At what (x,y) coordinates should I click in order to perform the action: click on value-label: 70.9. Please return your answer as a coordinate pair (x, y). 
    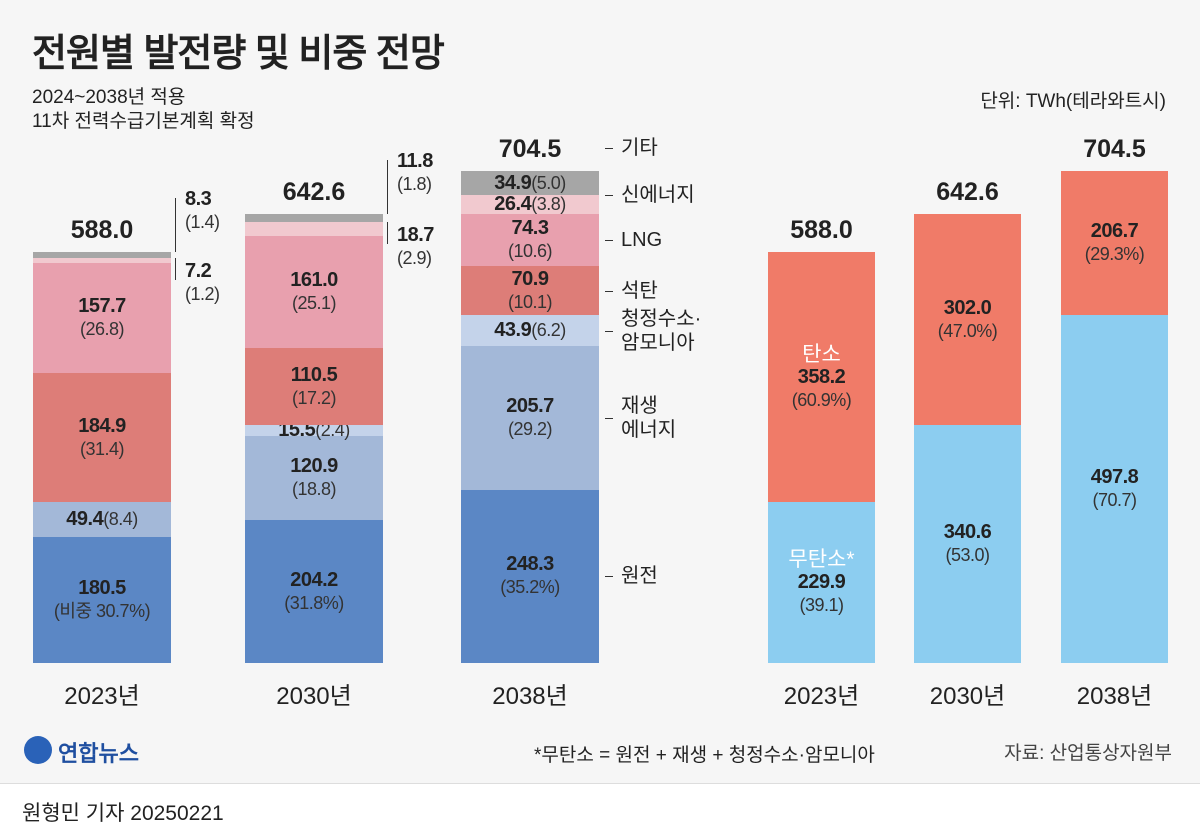
    Looking at the image, I should click on (530, 278).